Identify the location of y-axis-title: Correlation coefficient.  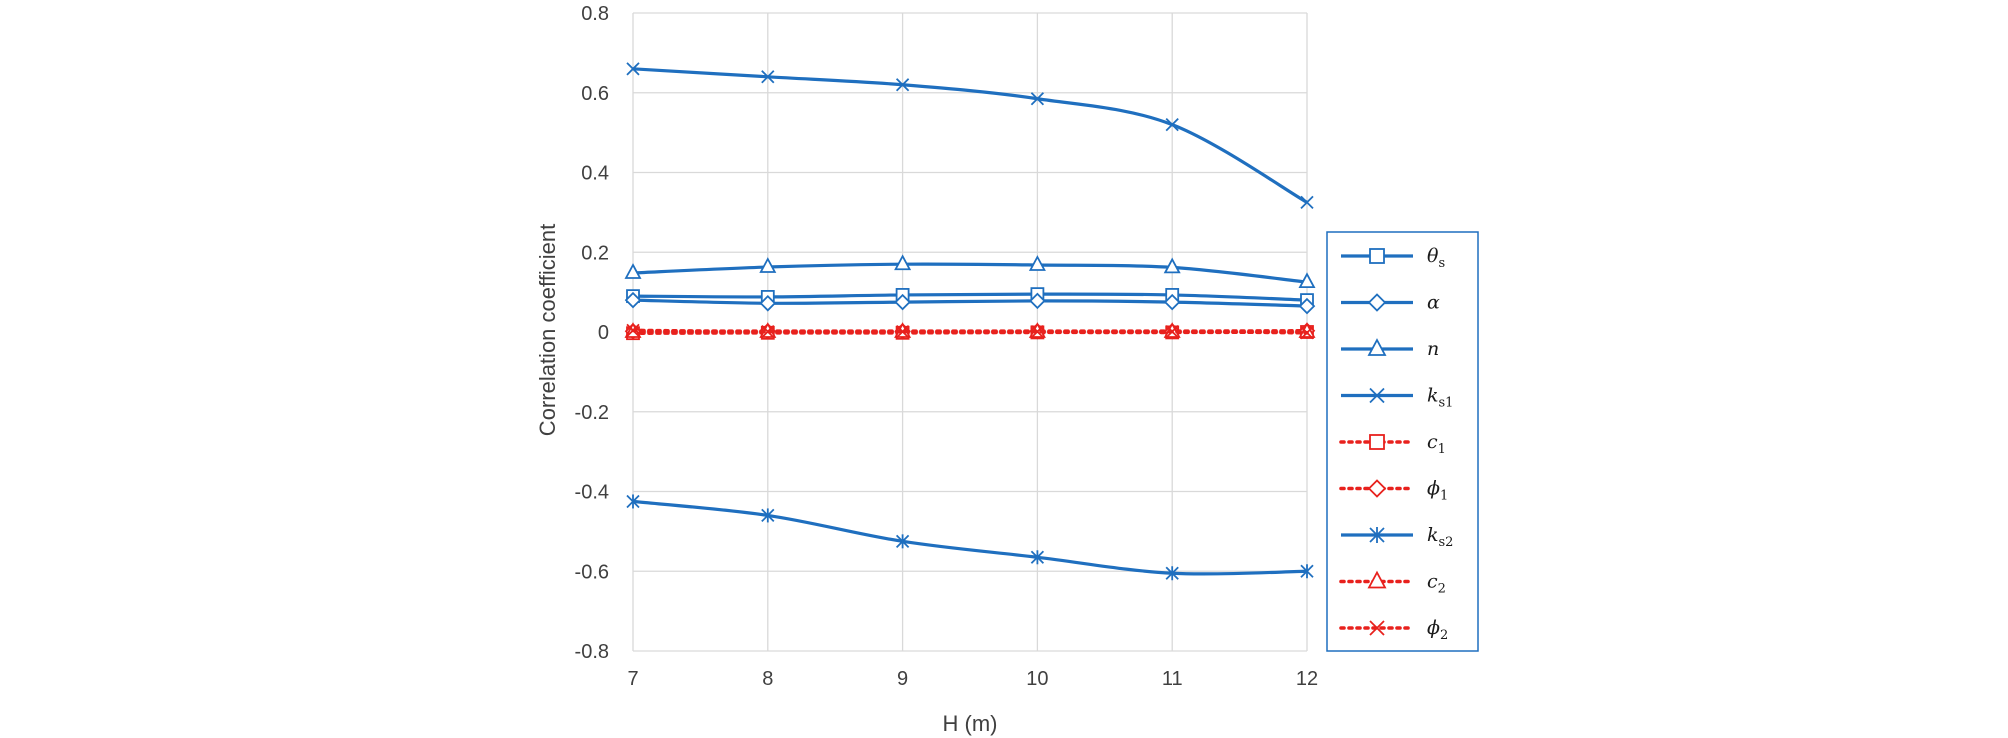
(547, 330).